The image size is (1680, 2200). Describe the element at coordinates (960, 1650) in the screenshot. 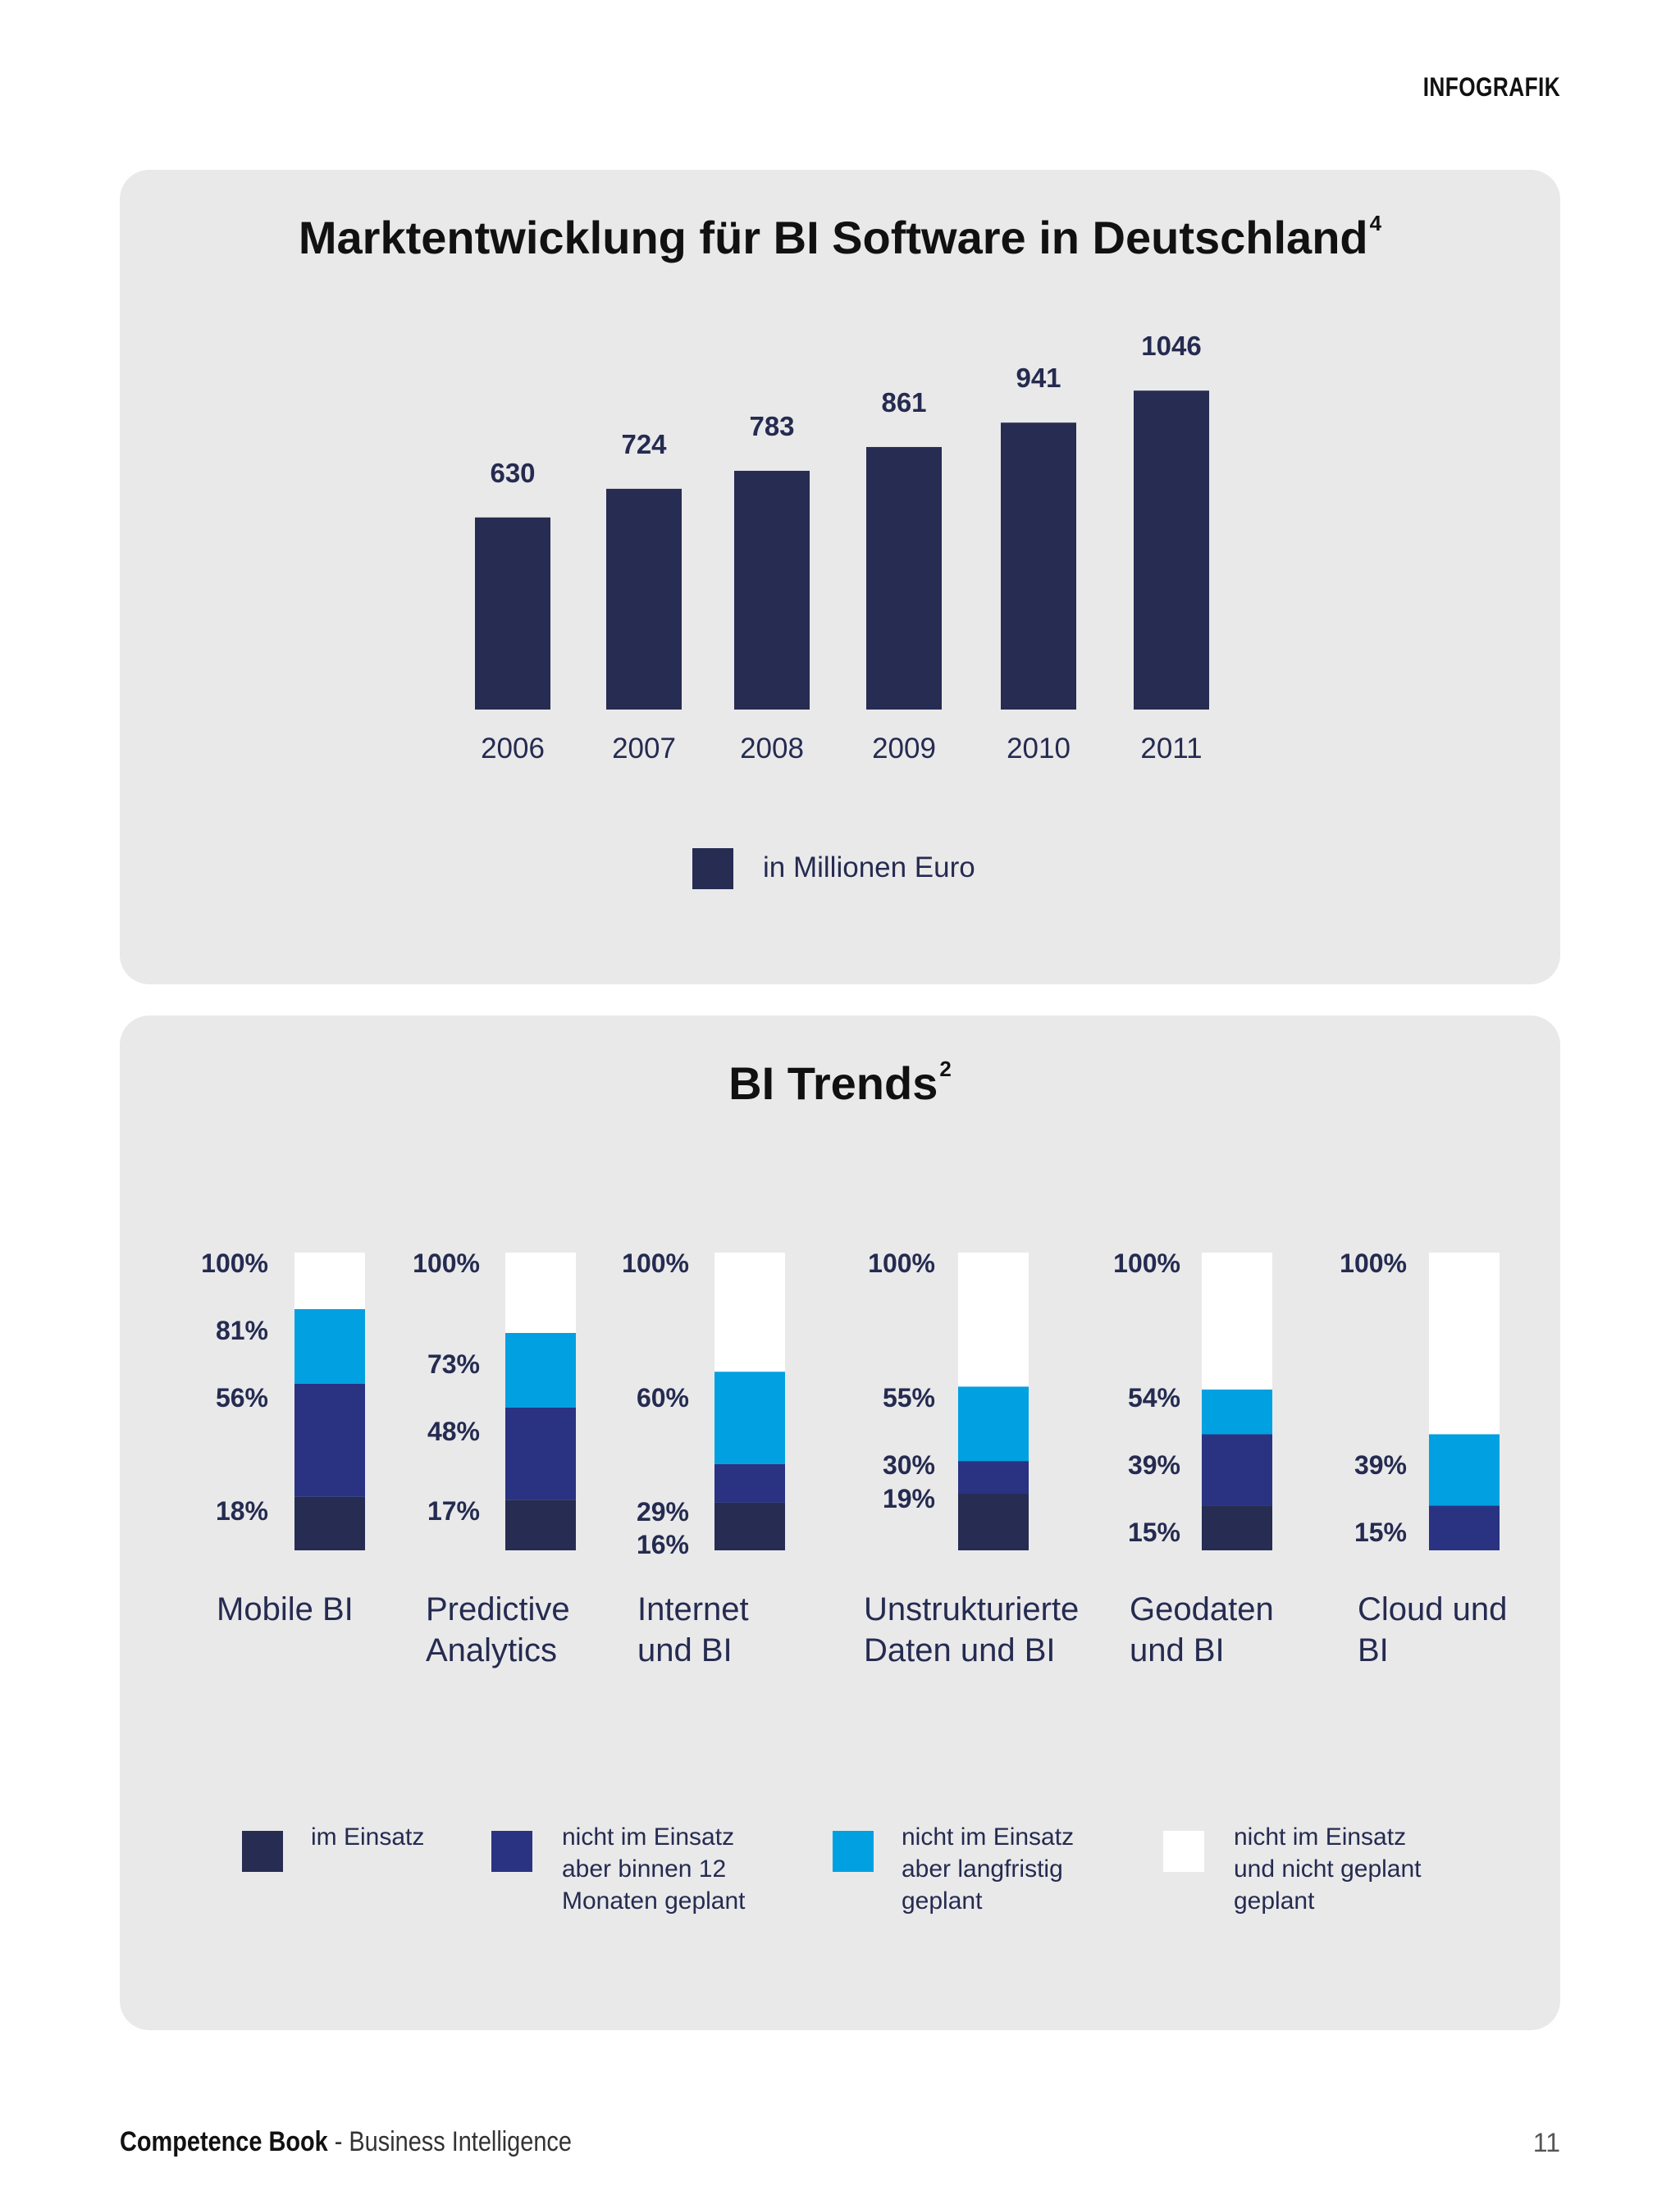

I see `category-label-4-2: Daten und BI` at that location.